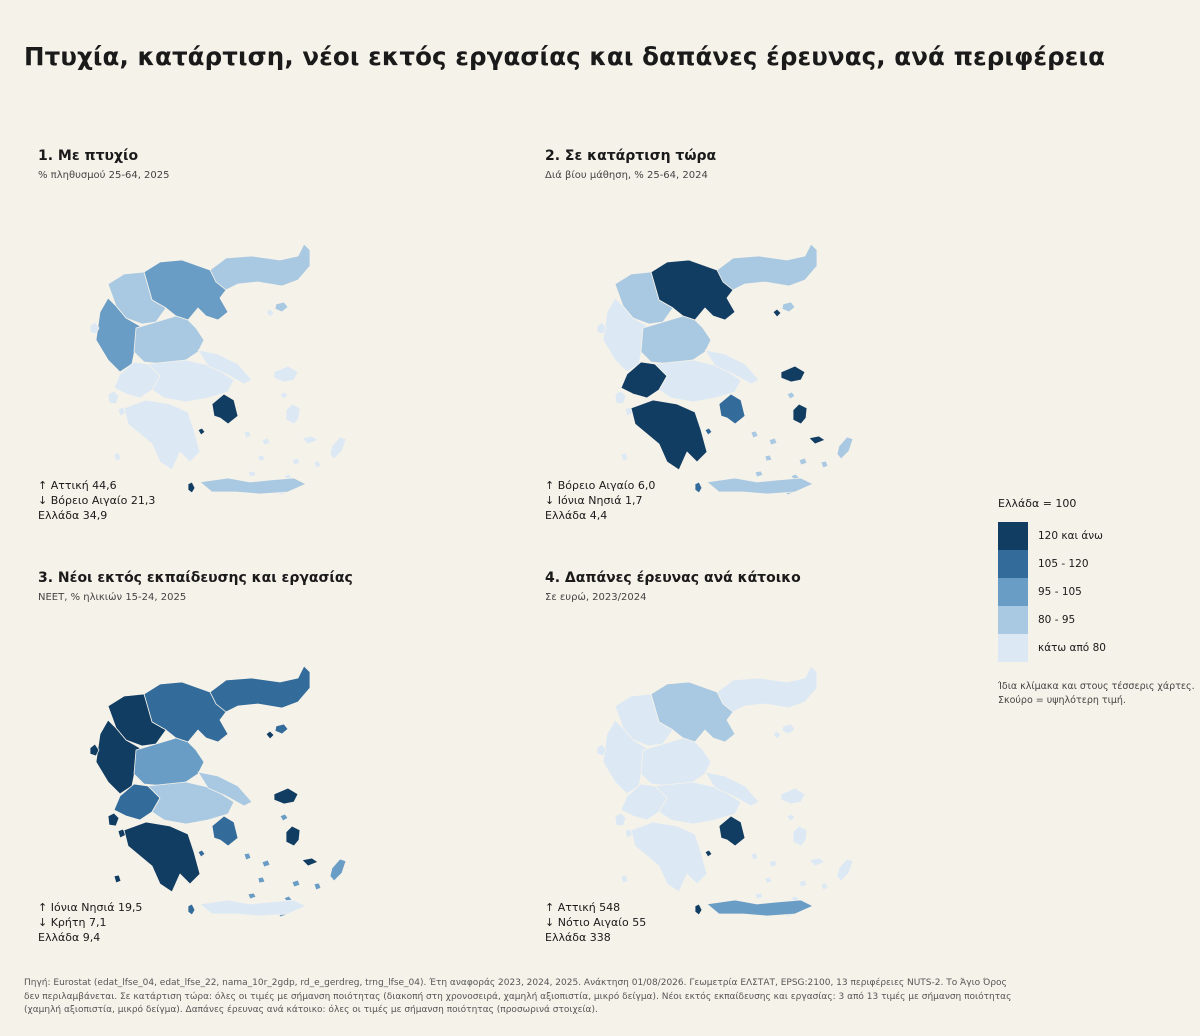 This screenshot has width=1200, height=1036. What do you see at coordinates (576, 515) in the screenshot?
I see `stat-national: Ελλάδα 4,4` at bounding box center [576, 515].